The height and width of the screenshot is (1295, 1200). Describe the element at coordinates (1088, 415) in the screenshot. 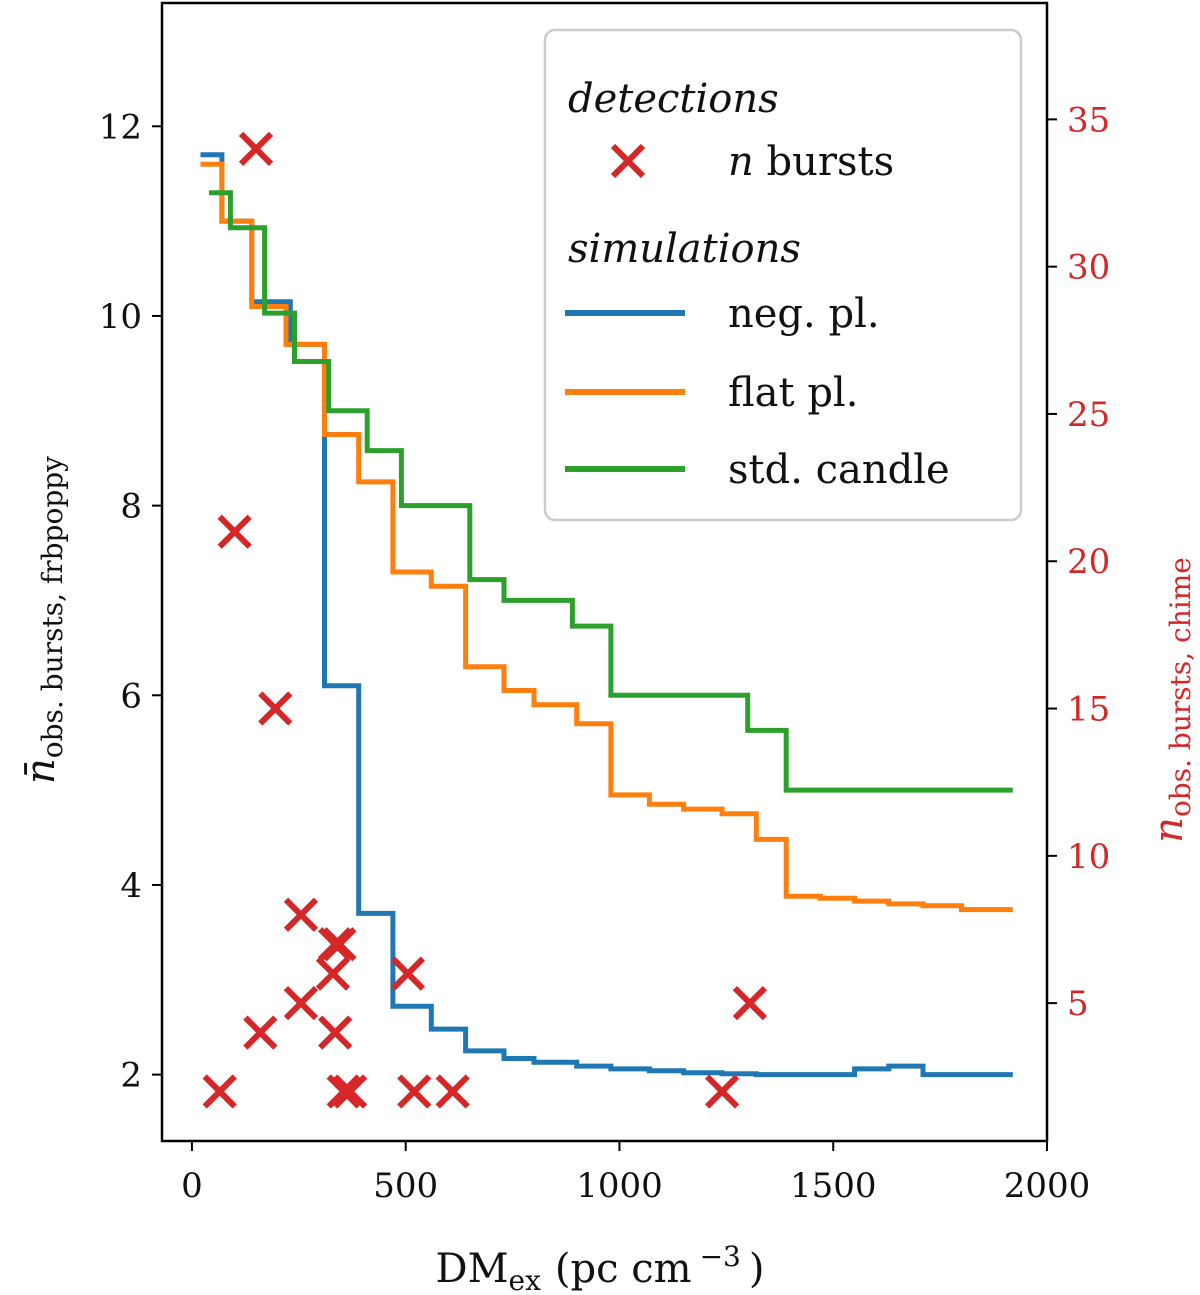

I see `y-tick-label-right: 25` at that location.